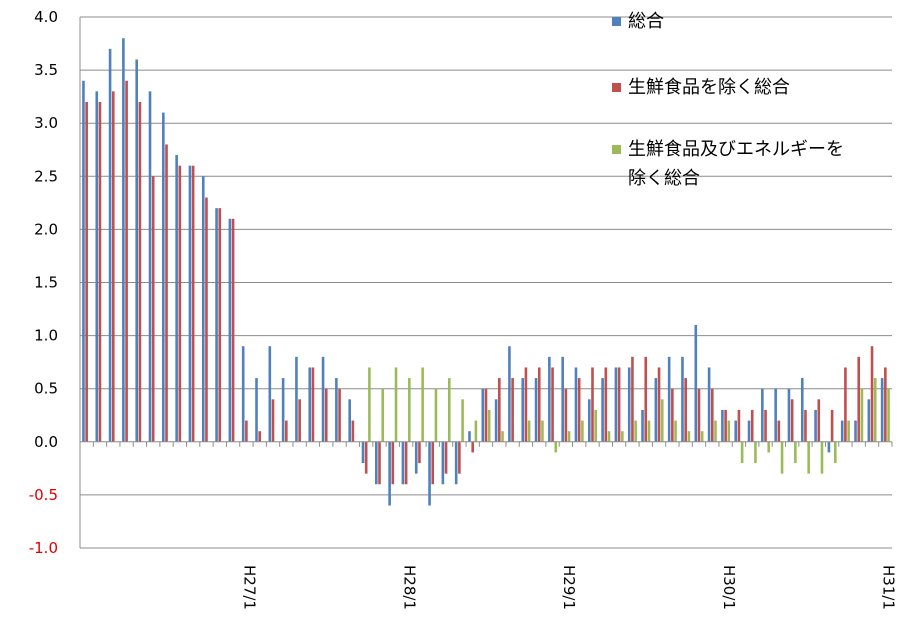 The height and width of the screenshot is (623, 904). I want to click on y-axis-ticks: 4.0 3.5 3.0 2.5 2.0 1.5 1.0 0.5 0.0 -0.5 -1.0, so click(43, 282).